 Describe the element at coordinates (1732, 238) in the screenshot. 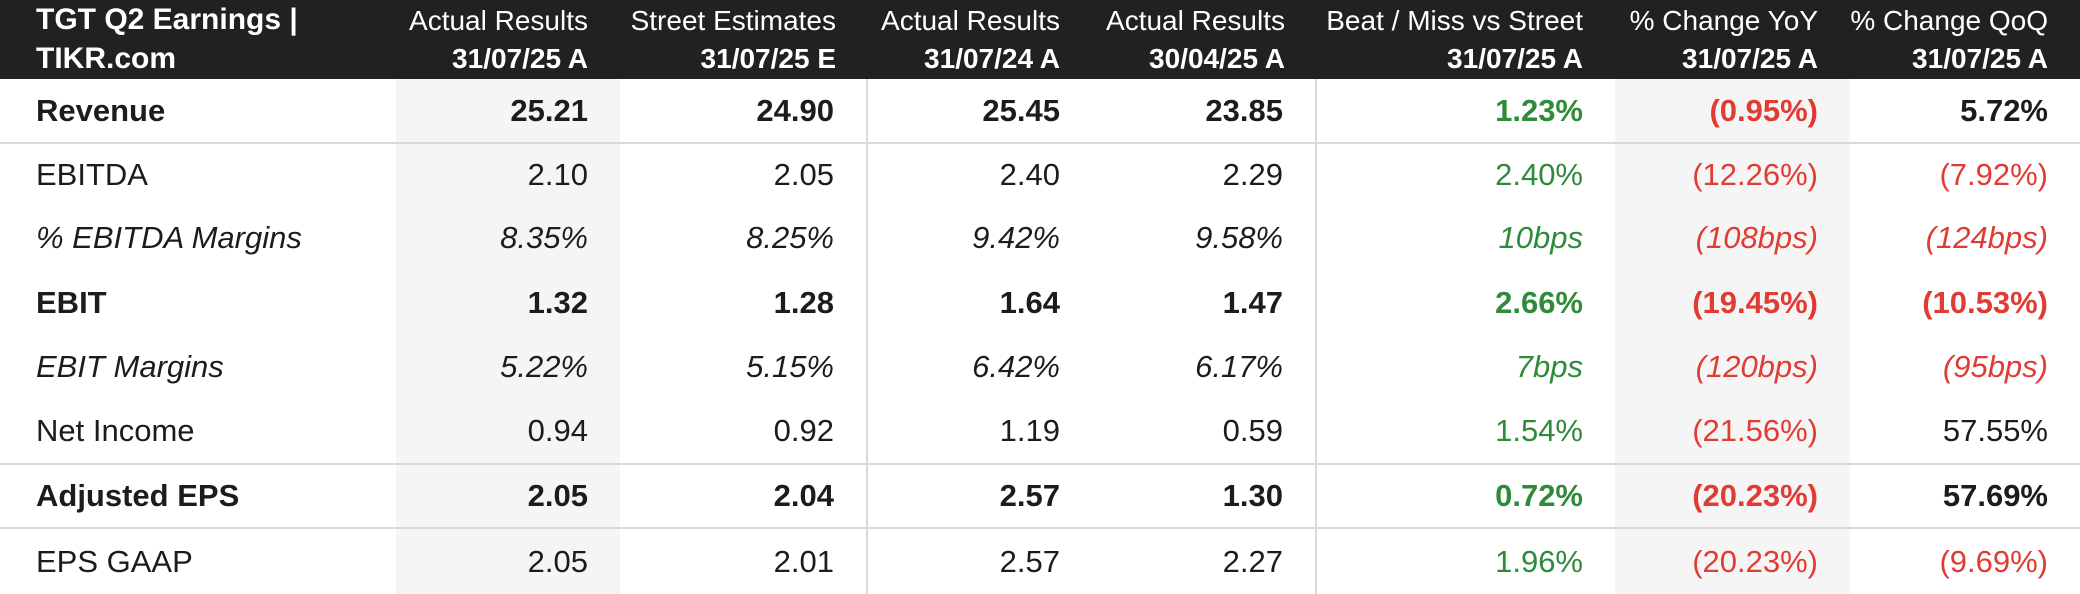

I see `value-cell: (108bps)` at that location.